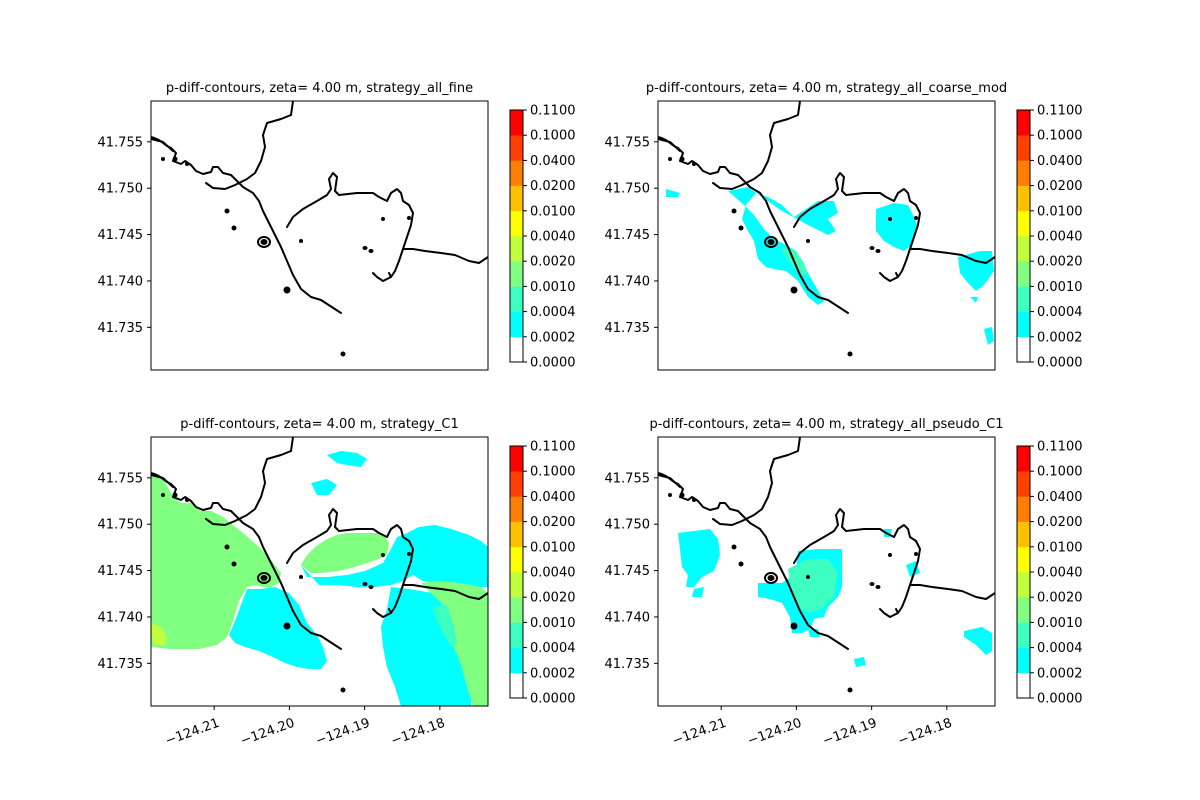 The image size is (1200, 800). I want to click on colorbar-label: 0.0004, so click(553, 648).